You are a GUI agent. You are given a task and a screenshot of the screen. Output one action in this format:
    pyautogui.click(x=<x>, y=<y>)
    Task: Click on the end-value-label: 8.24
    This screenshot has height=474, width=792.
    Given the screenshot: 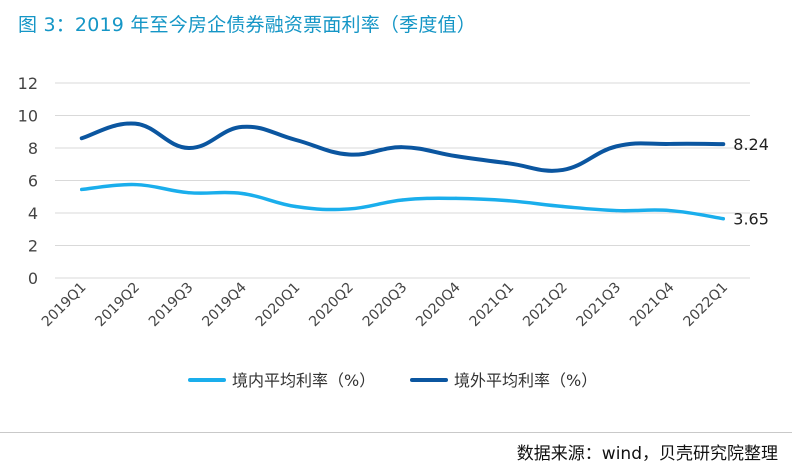 What is the action you would take?
    pyautogui.click(x=751, y=144)
    